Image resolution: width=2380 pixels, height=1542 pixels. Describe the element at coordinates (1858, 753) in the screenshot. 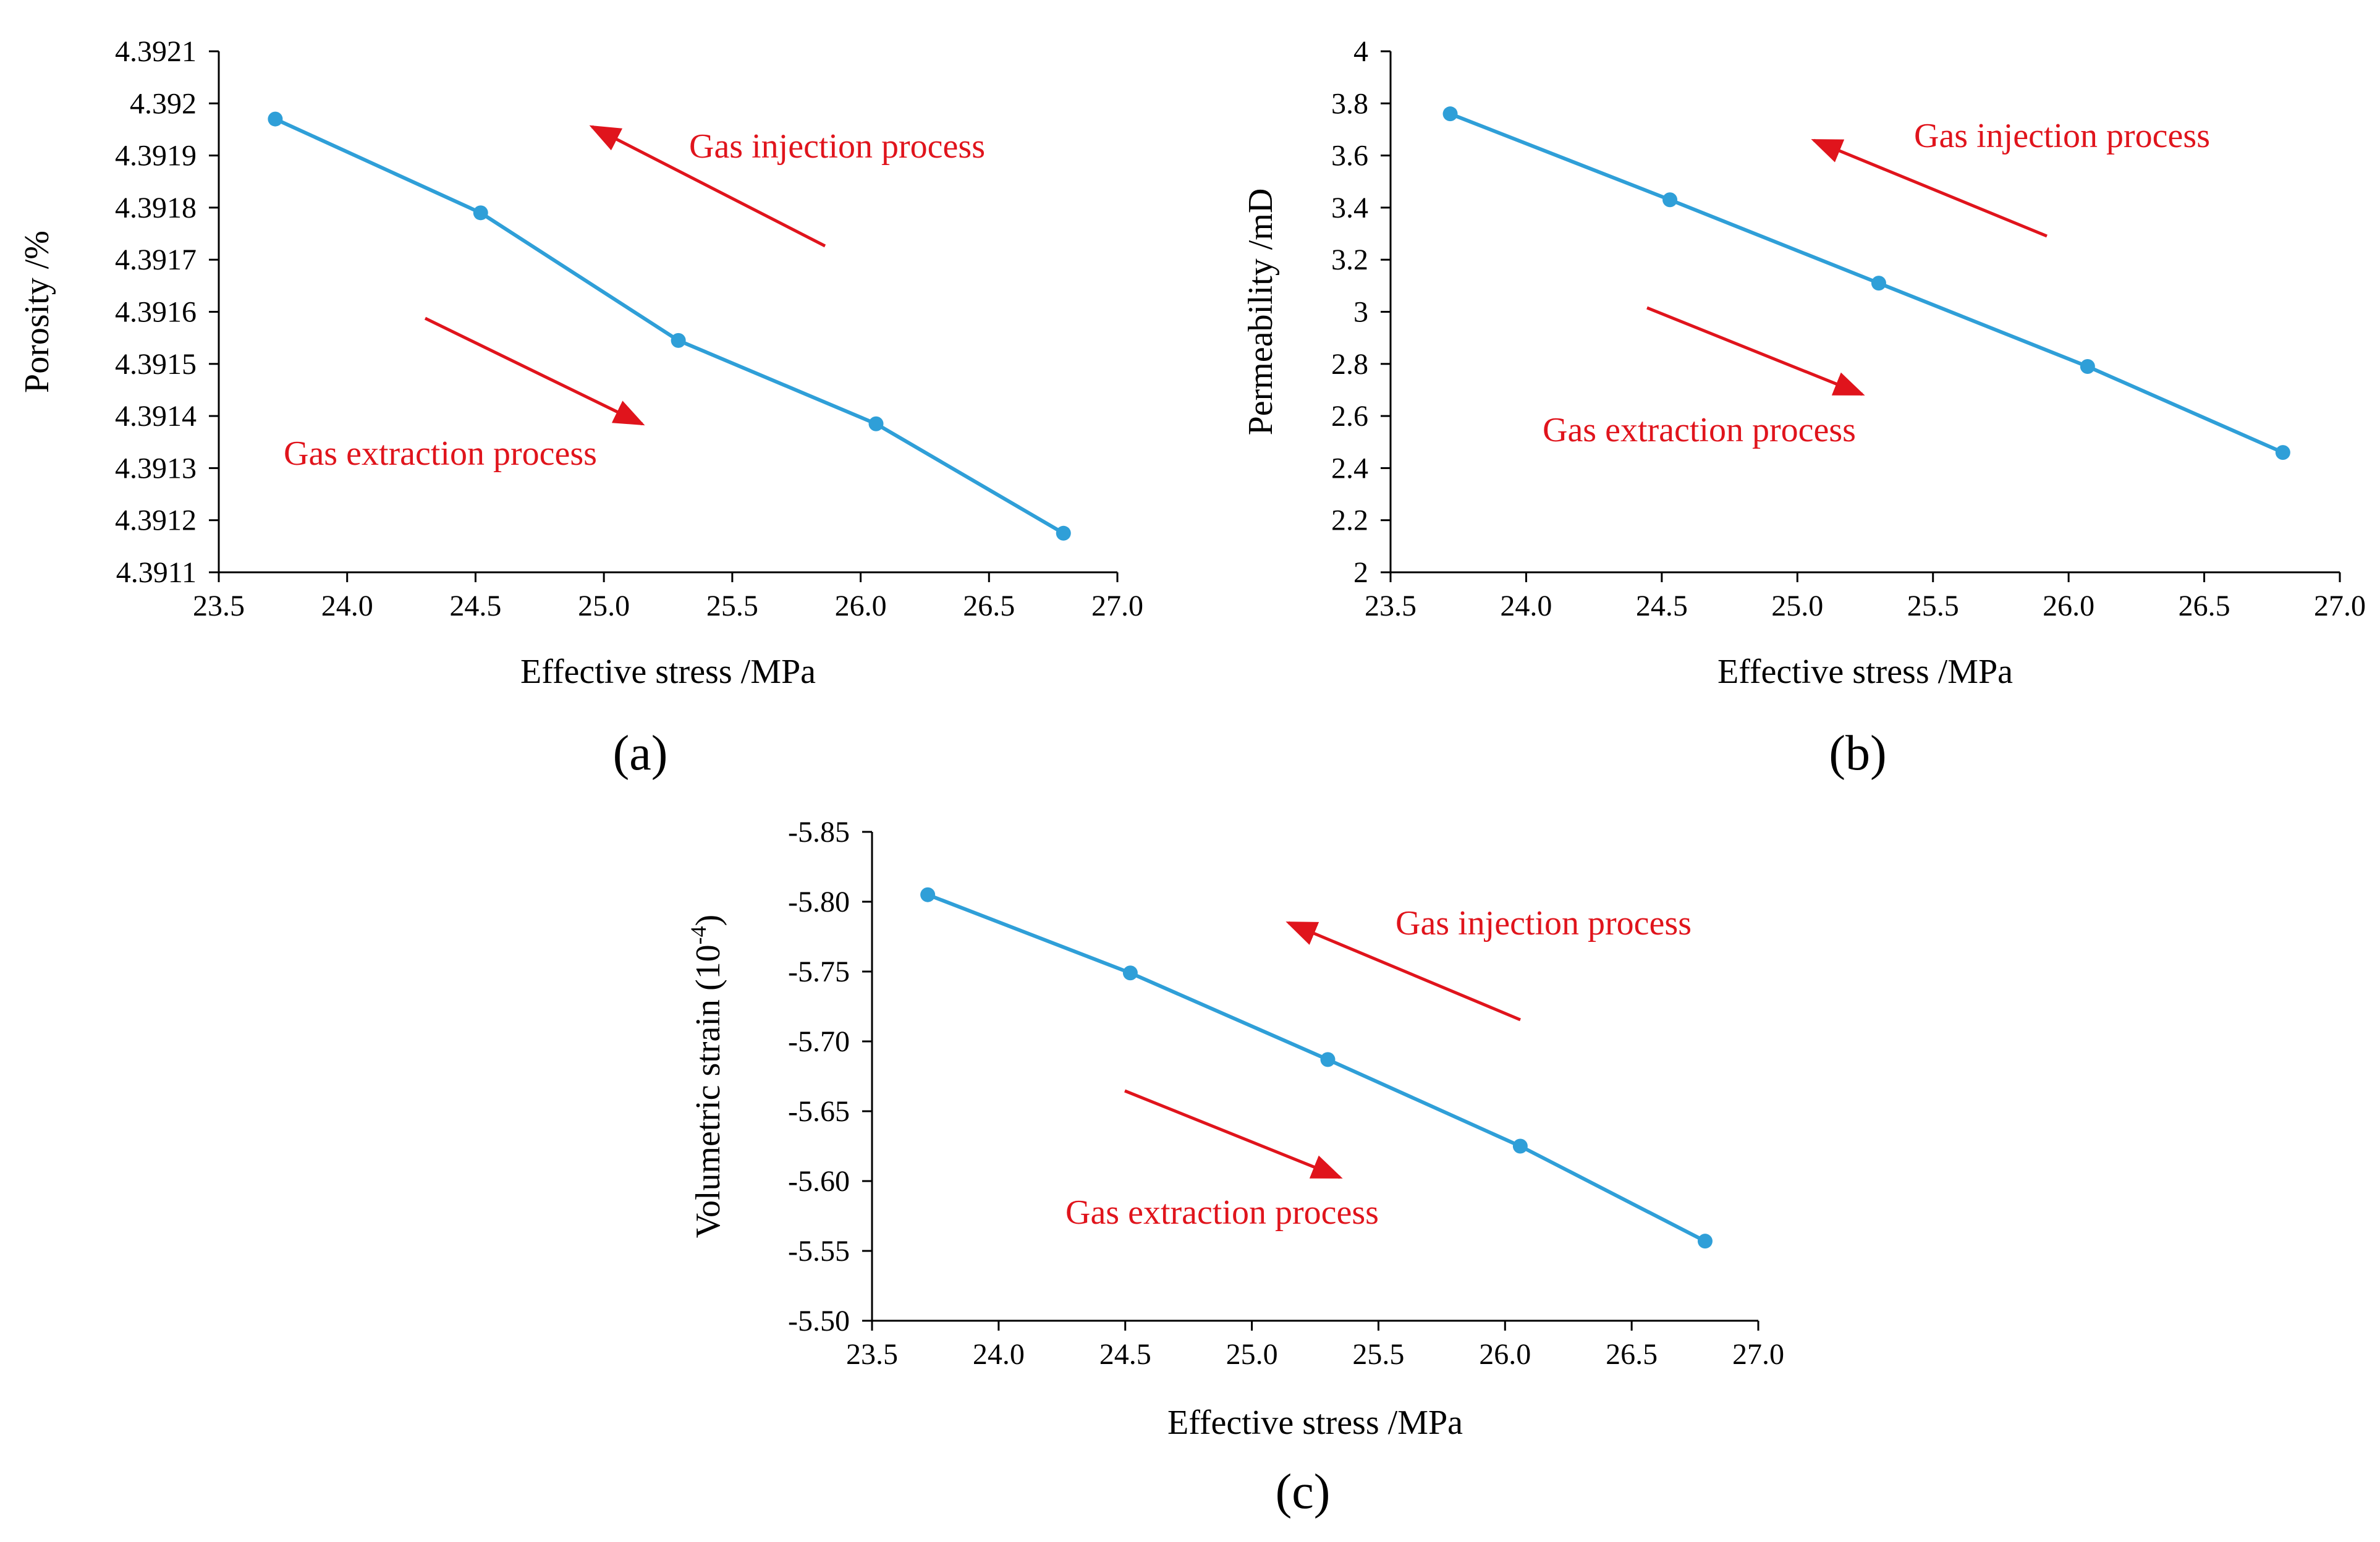

I see `panel-label: (b)` at that location.